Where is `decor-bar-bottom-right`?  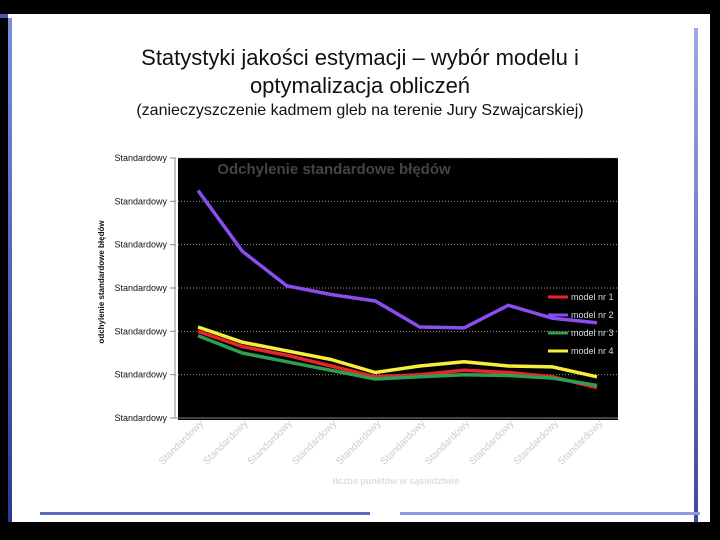 decor-bar-bottom-right is located at coordinates (550, 513).